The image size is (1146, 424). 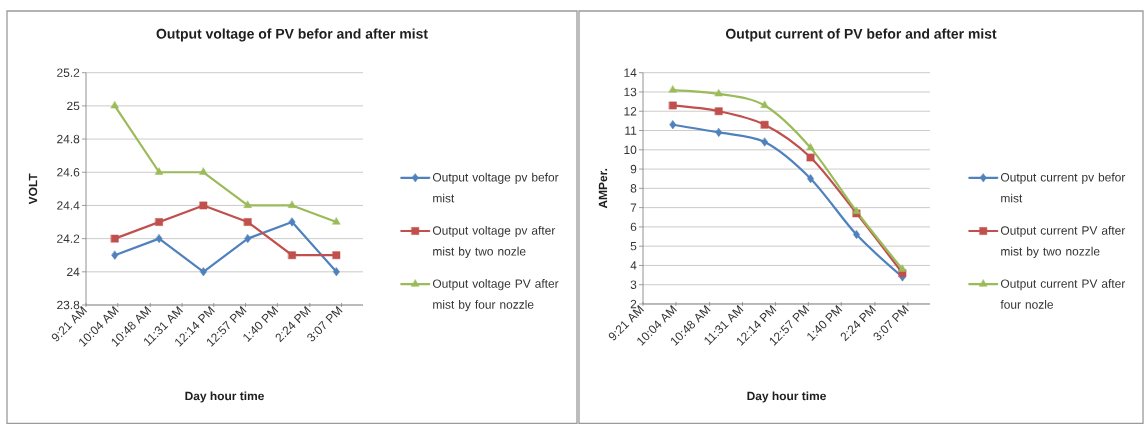 I want to click on y-axis-title: AMPer., so click(x=603, y=188).